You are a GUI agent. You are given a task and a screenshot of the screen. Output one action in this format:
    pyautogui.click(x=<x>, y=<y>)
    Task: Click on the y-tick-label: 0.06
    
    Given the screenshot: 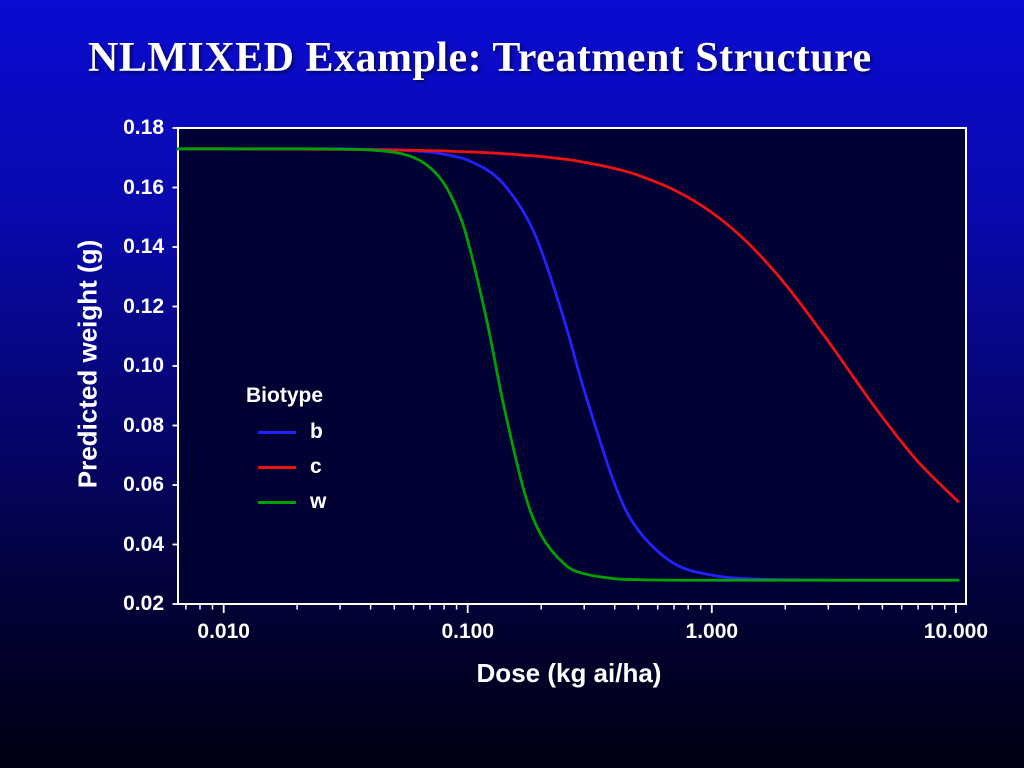 What is the action you would take?
    pyautogui.click(x=143, y=484)
    